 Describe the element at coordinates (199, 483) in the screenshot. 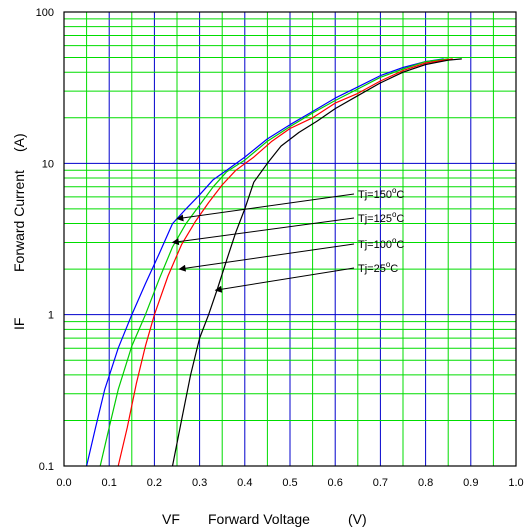

I see `x-tick-label: 0.3` at that location.